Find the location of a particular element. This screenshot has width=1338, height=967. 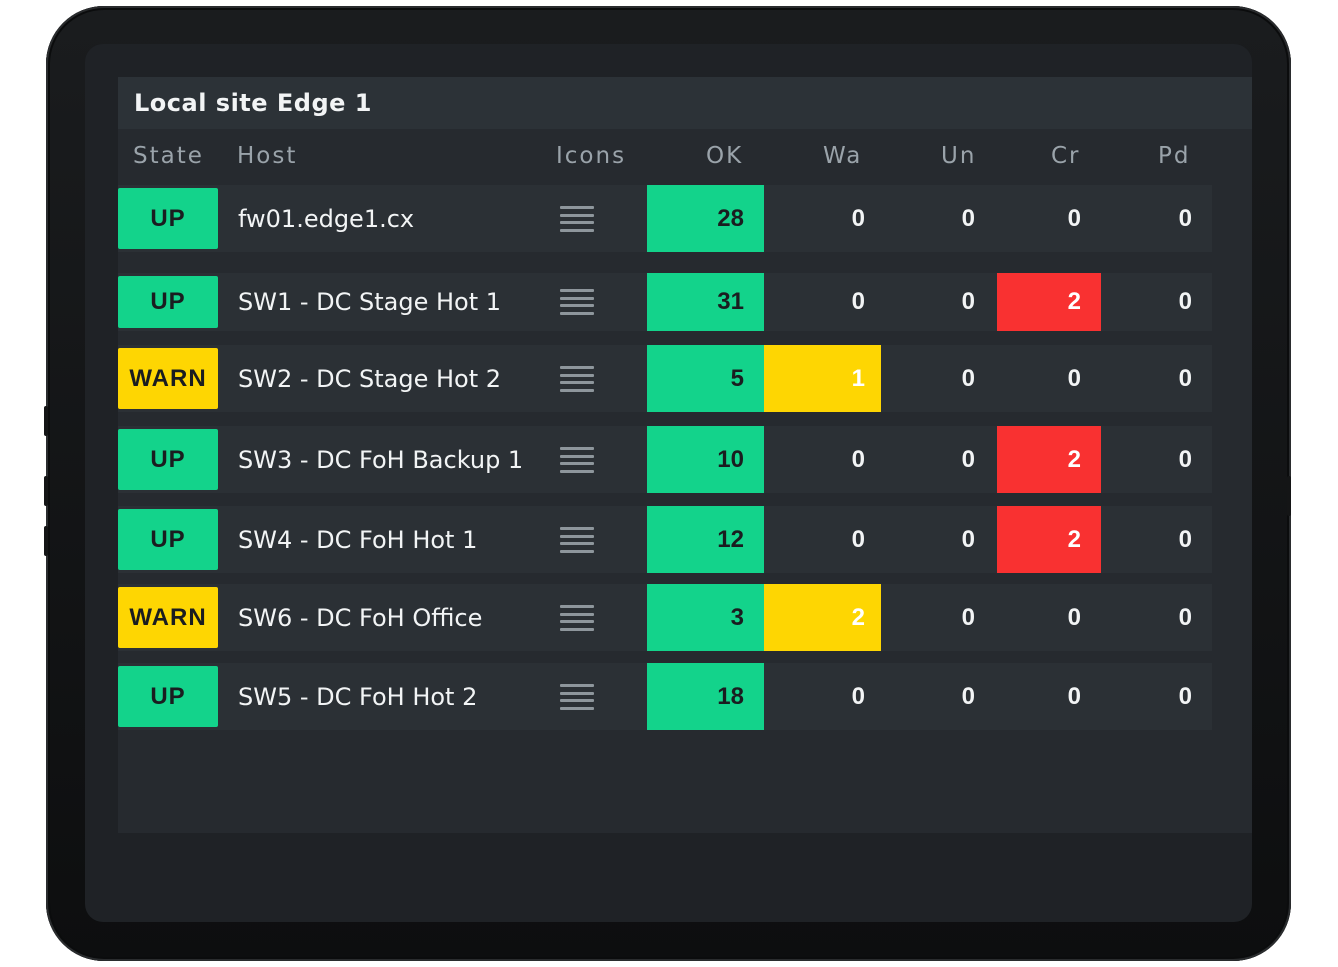

column-header-pd: Pd is located at coordinates (1174, 156).